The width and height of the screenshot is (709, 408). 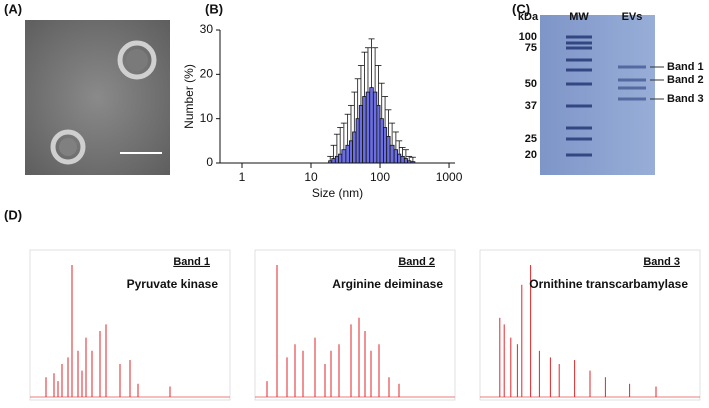 I want to click on band-title: Band 2, so click(x=416, y=262).